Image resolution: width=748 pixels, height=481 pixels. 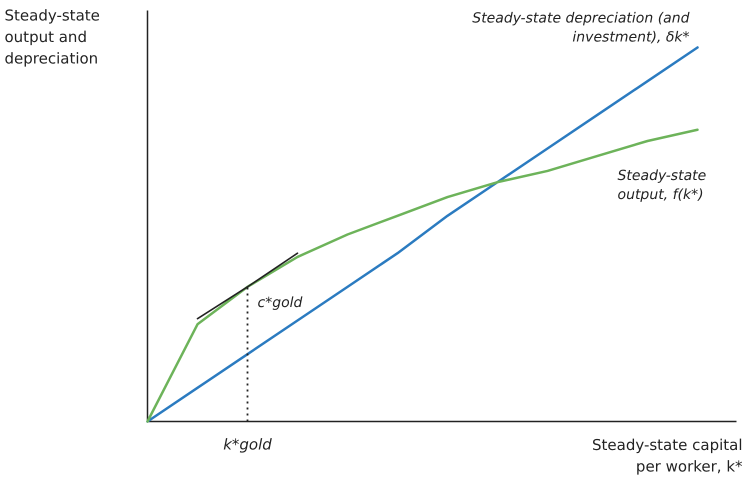 What do you see at coordinates (662, 186) in the screenshot?
I see `series-label: Steady-state output, f(k*)` at bounding box center [662, 186].